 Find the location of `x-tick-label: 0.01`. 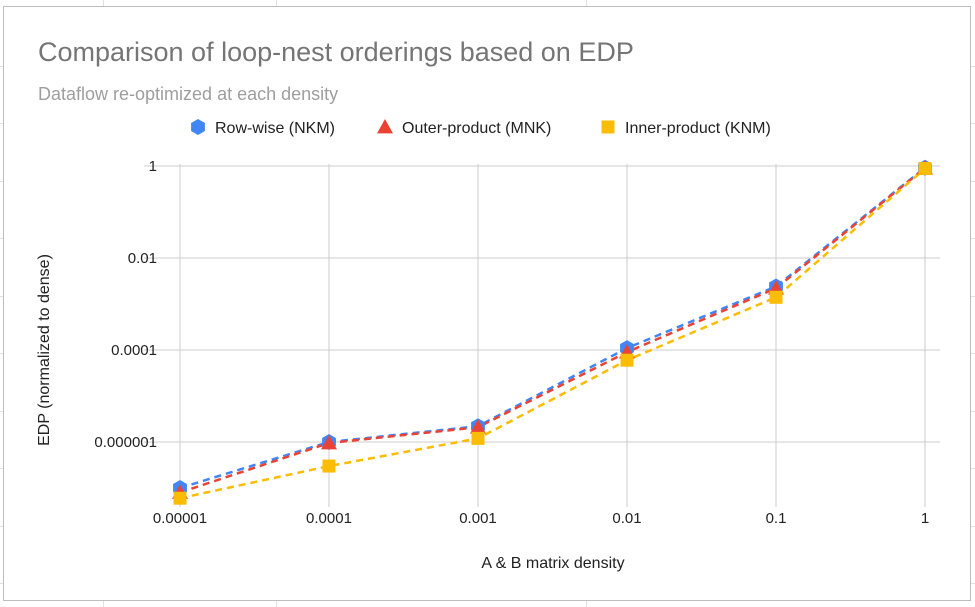

x-tick-label: 0.01 is located at coordinates (626, 518).